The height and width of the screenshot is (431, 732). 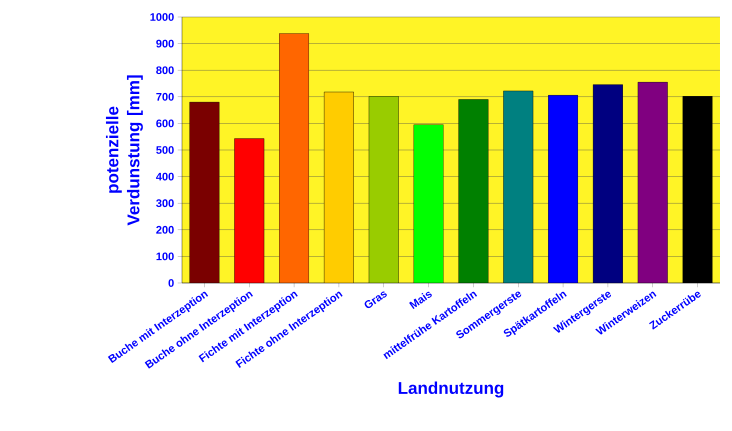 What do you see at coordinates (375, 299) in the screenshot?
I see `x-tick-label: Gras` at bounding box center [375, 299].